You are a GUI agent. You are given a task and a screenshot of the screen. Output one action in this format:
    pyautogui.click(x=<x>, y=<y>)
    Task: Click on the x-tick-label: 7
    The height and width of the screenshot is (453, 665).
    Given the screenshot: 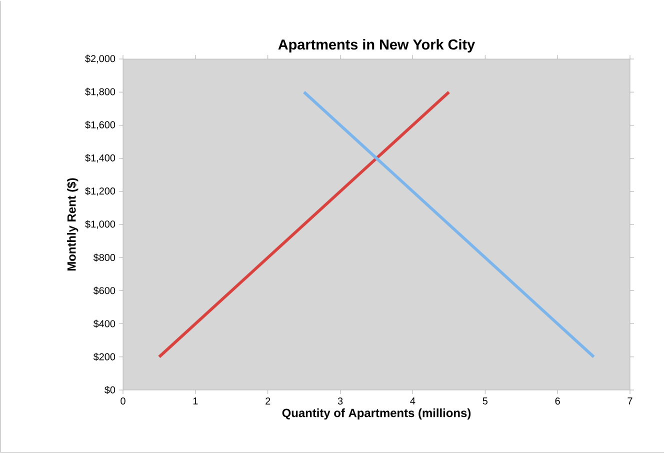 What is the action you would take?
    pyautogui.click(x=630, y=401)
    